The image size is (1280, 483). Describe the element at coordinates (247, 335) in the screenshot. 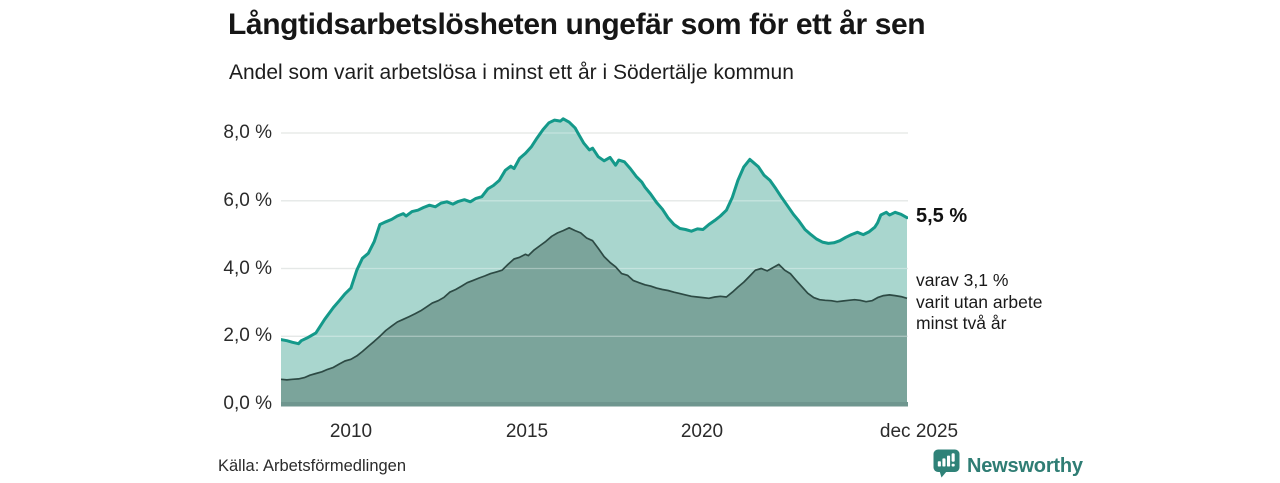

I see `y-axis-label-2: 2,0 %` at that location.